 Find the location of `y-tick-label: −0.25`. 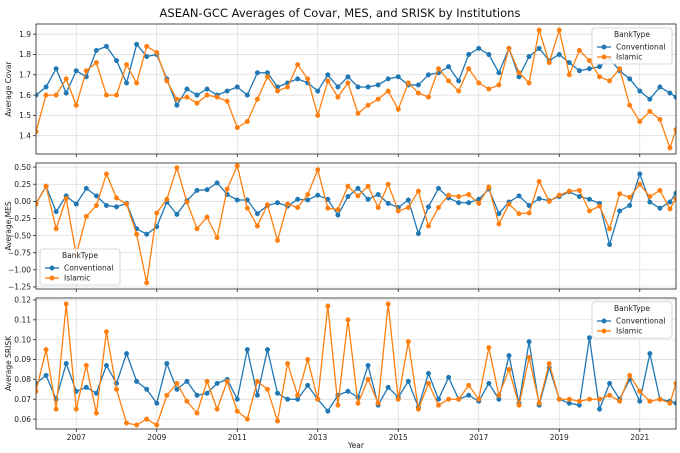

y-tick-label: −0.25 is located at coordinates (19, 218).